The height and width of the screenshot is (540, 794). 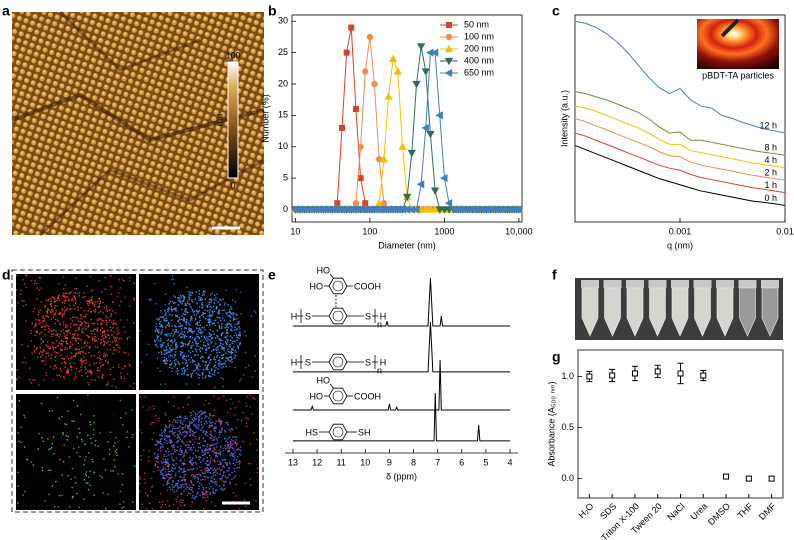 I want to click on panel-letter: a, so click(x=6, y=11).